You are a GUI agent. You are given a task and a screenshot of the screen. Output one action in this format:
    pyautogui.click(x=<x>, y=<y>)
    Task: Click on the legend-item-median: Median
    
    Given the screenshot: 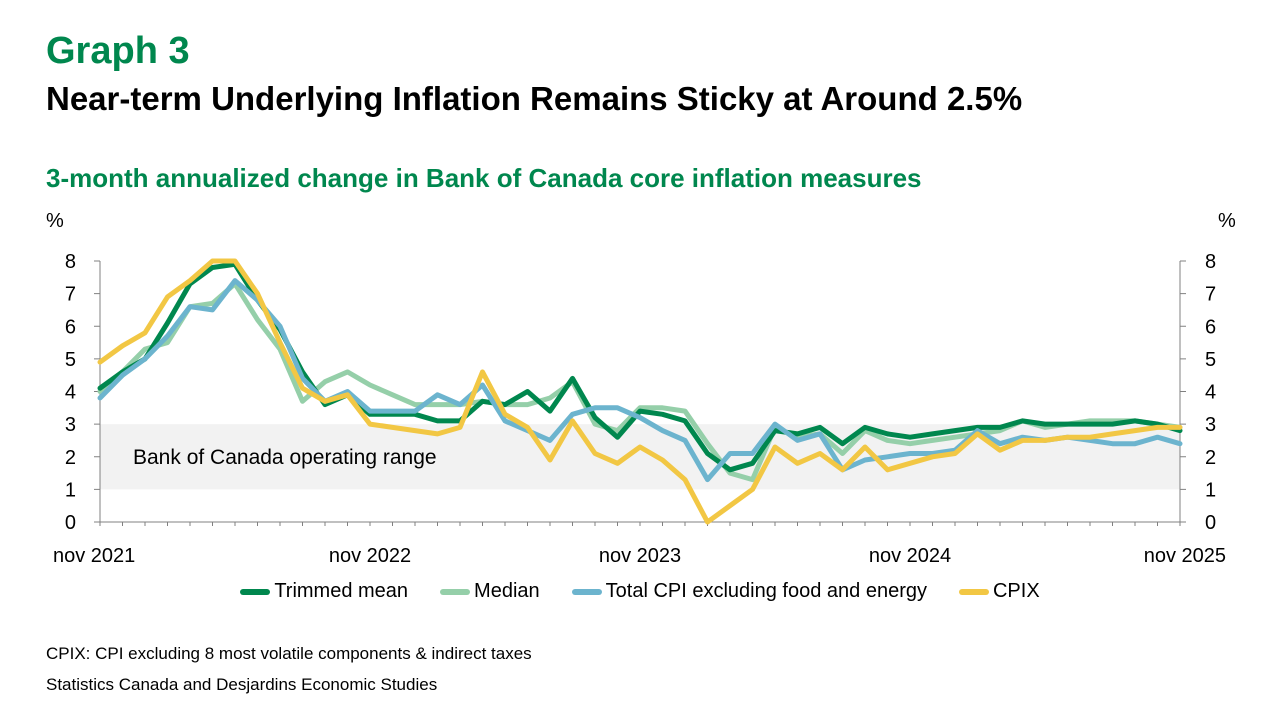 What is the action you would take?
    pyautogui.click(x=490, y=591)
    